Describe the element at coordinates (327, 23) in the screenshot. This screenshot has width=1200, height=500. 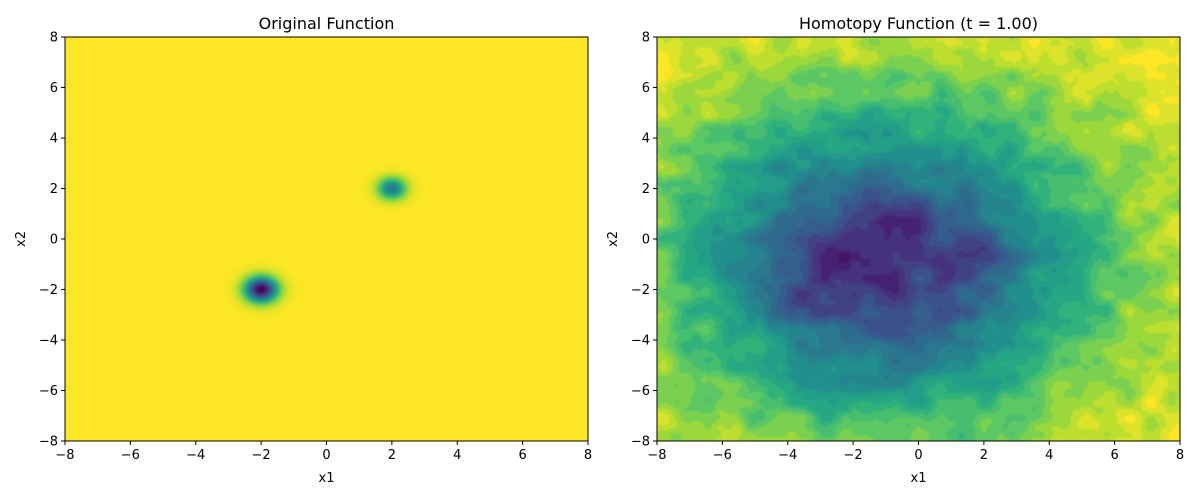
I see `chart-title: Original Function` at that location.